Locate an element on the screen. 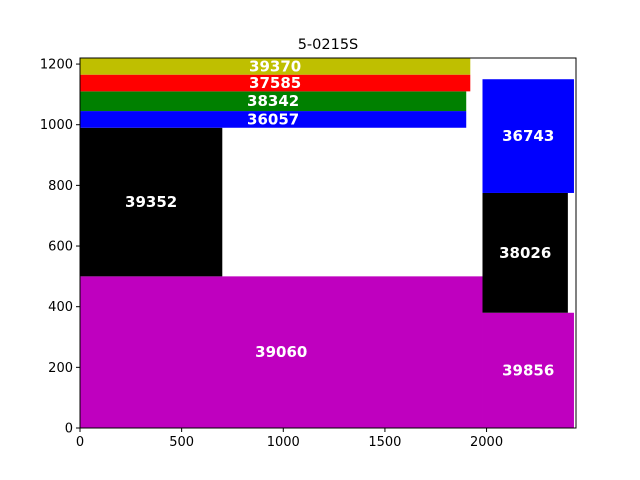 The width and height of the screenshot is (640, 480). rect-label-37585: 37585 is located at coordinates (275, 83).